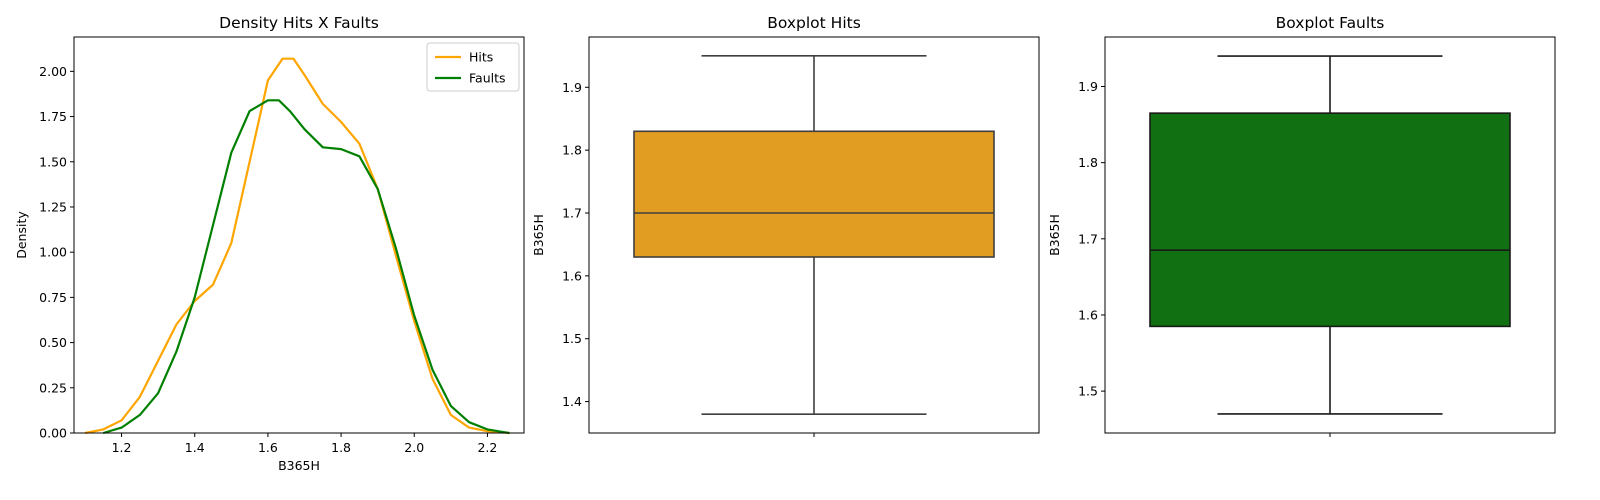 Image resolution: width=1600 pixels, height=500 pixels. Describe the element at coordinates (21, 235) in the screenshot. I see `y-axis-label: Density` at that location.